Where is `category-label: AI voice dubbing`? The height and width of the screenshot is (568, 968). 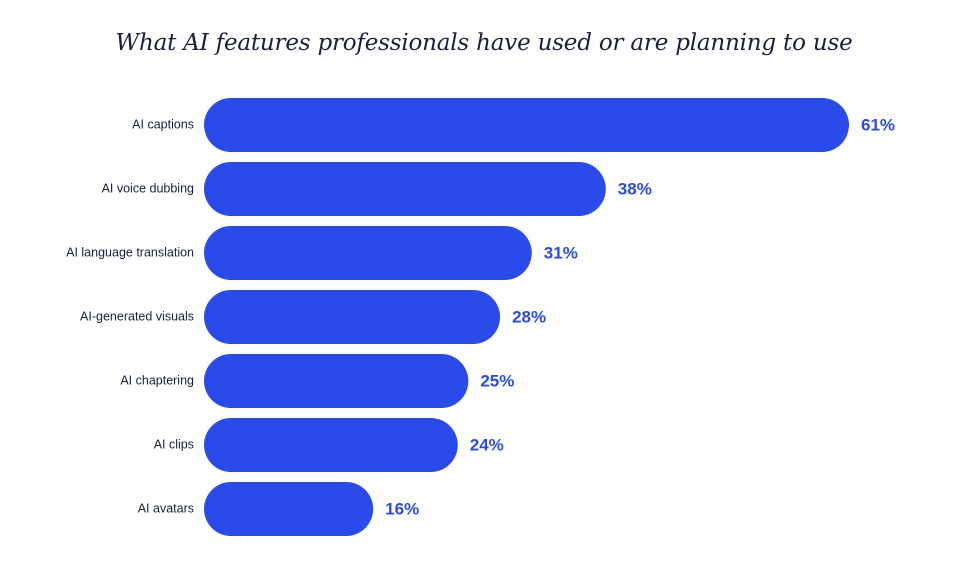 category-label: AI voice dubbing is located at coordinates (148, 188).